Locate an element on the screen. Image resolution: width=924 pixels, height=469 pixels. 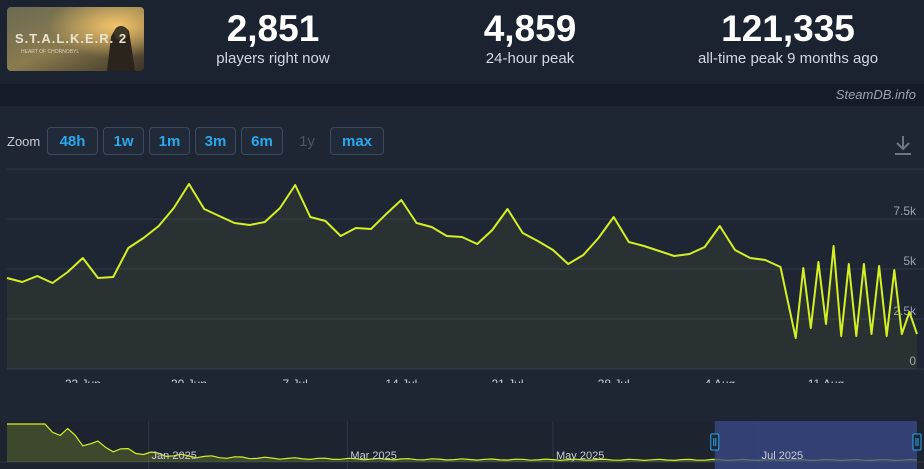
navigator-area is located at coordinates (462, 443).